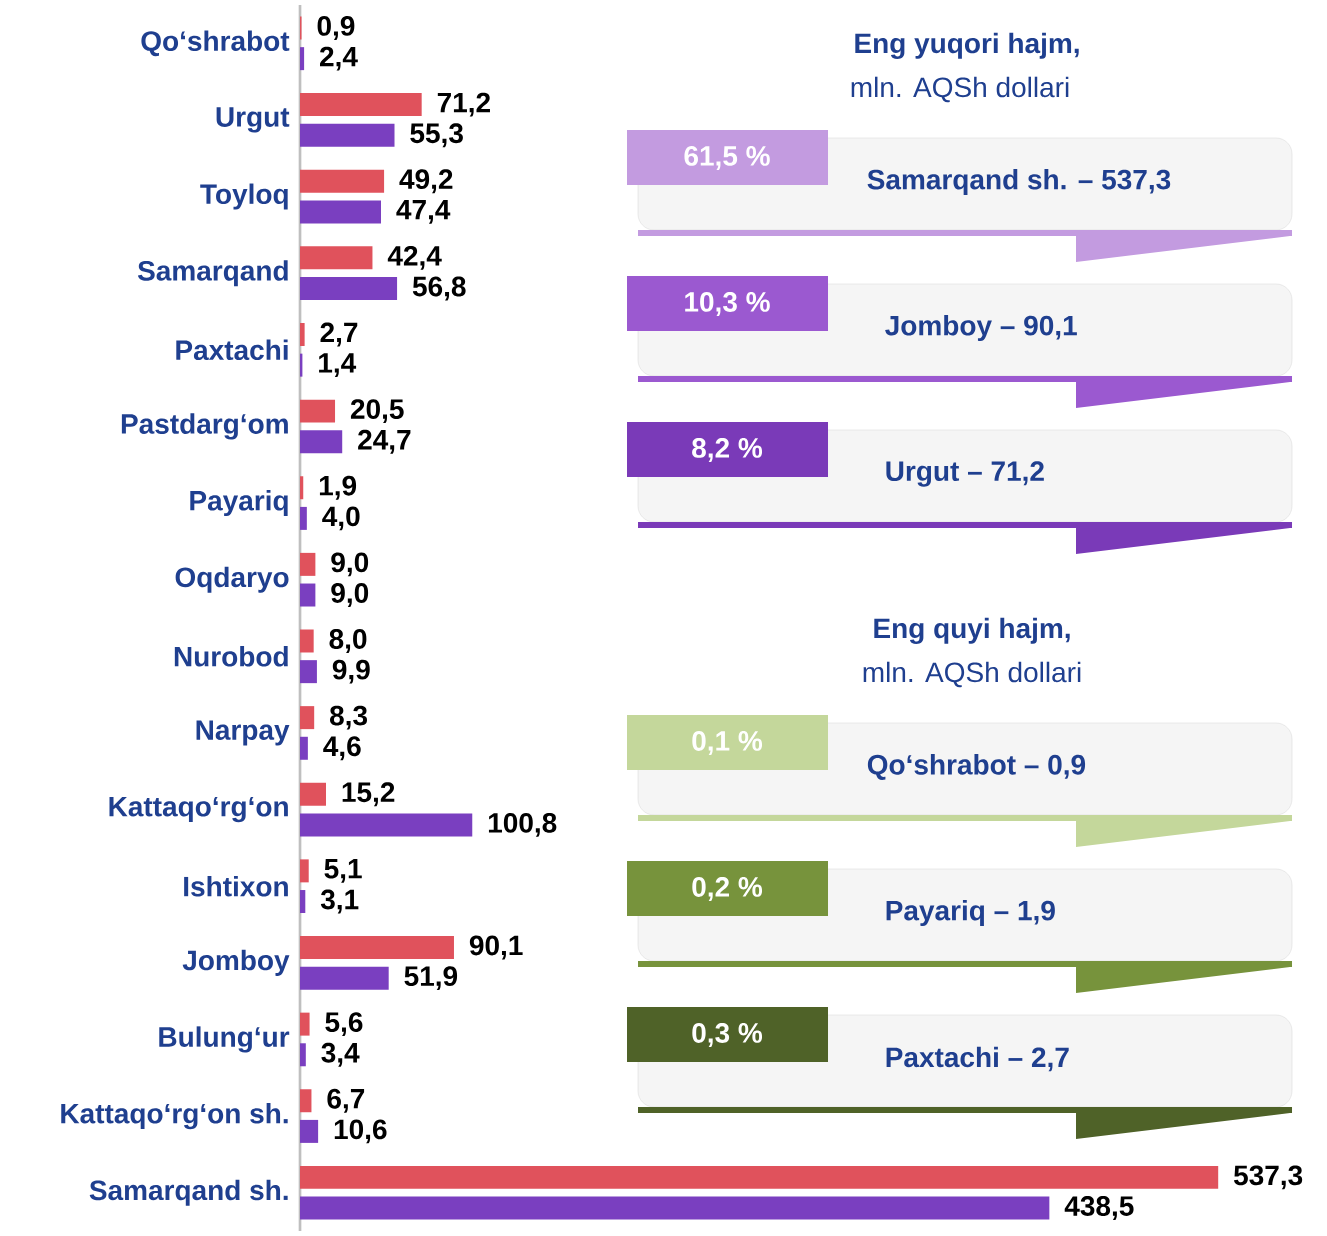  I want to click on data-label: 537,3, so click(1268, 1177).